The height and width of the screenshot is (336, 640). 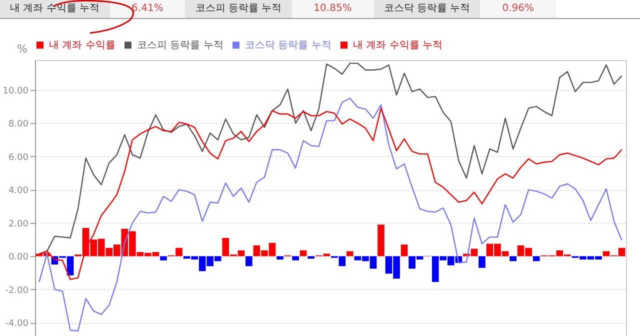 I want to click on legend-label: 코스닥 등락률 누적, so click(x=288, y=46).